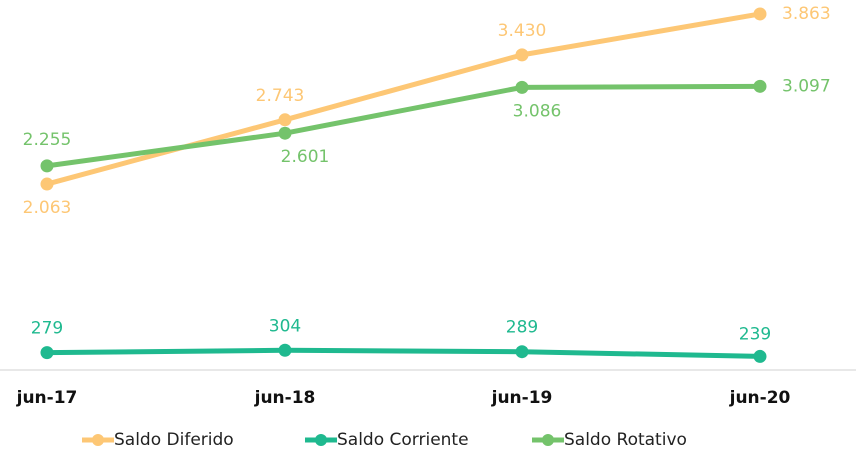 This screenshot has height=458, width=856. I want to click on data-label: 2.063, so click(47, 208).